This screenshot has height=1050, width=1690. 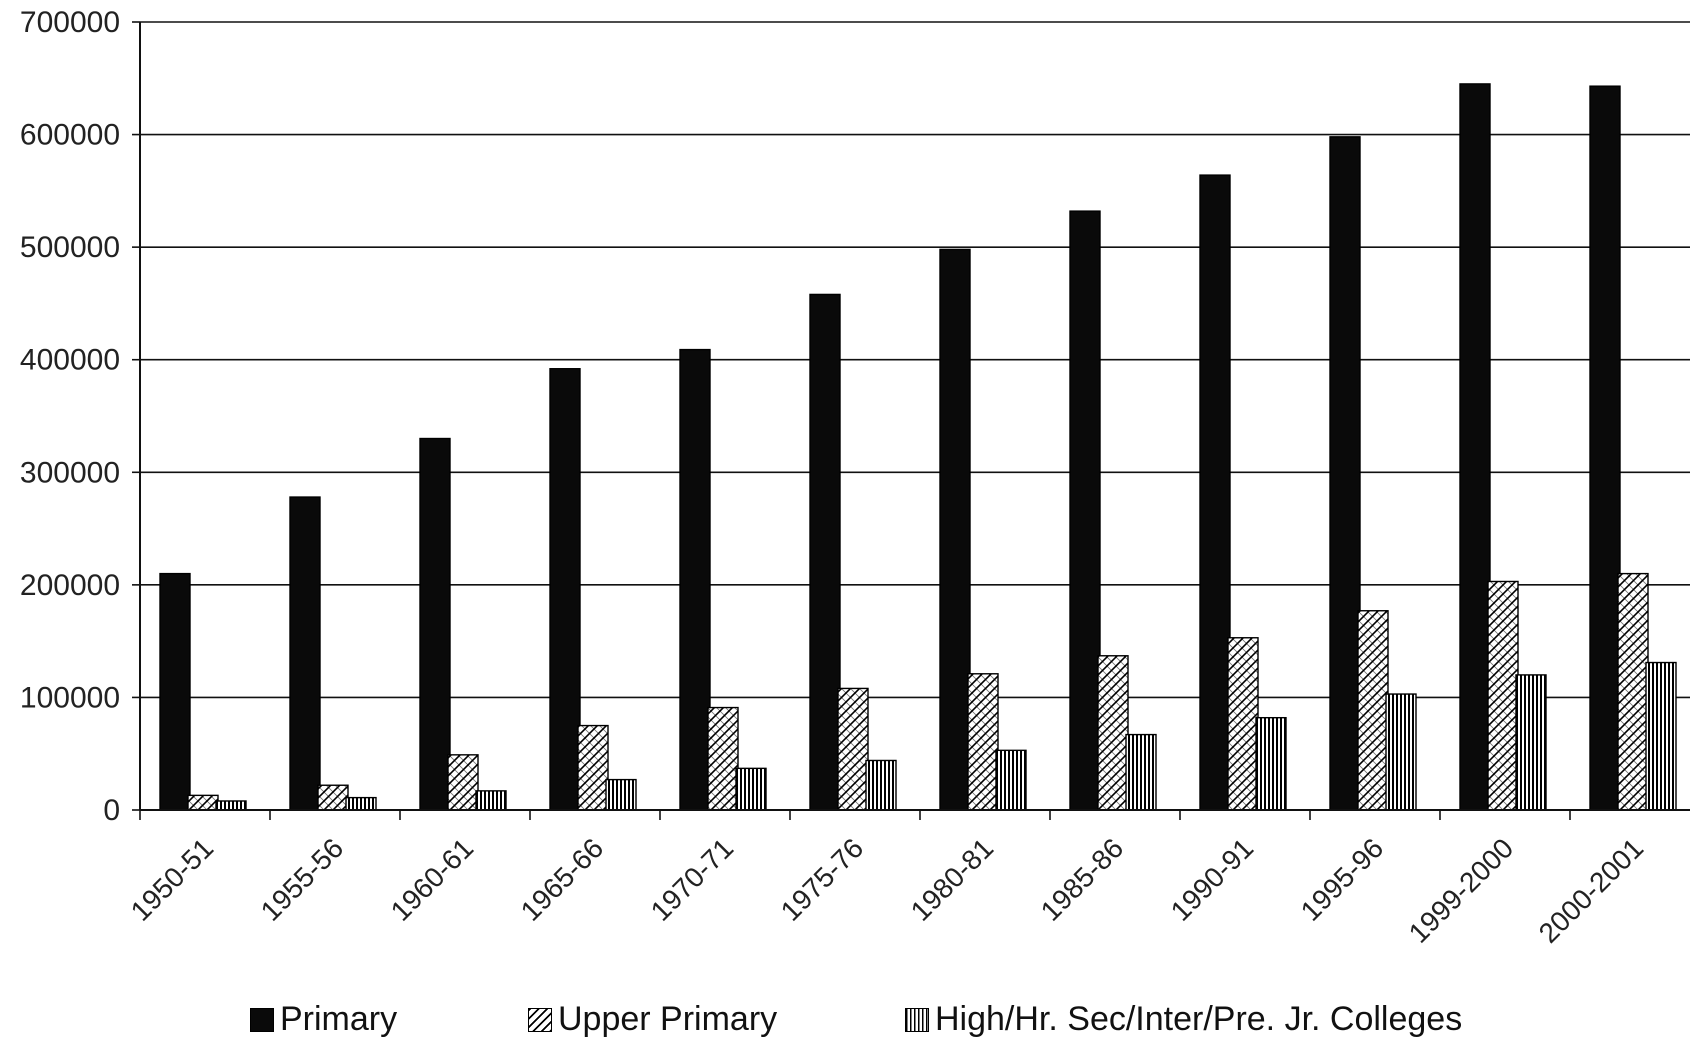 I want to click on x-tick-label: 1999-2000, so click(x=1461, y=890).